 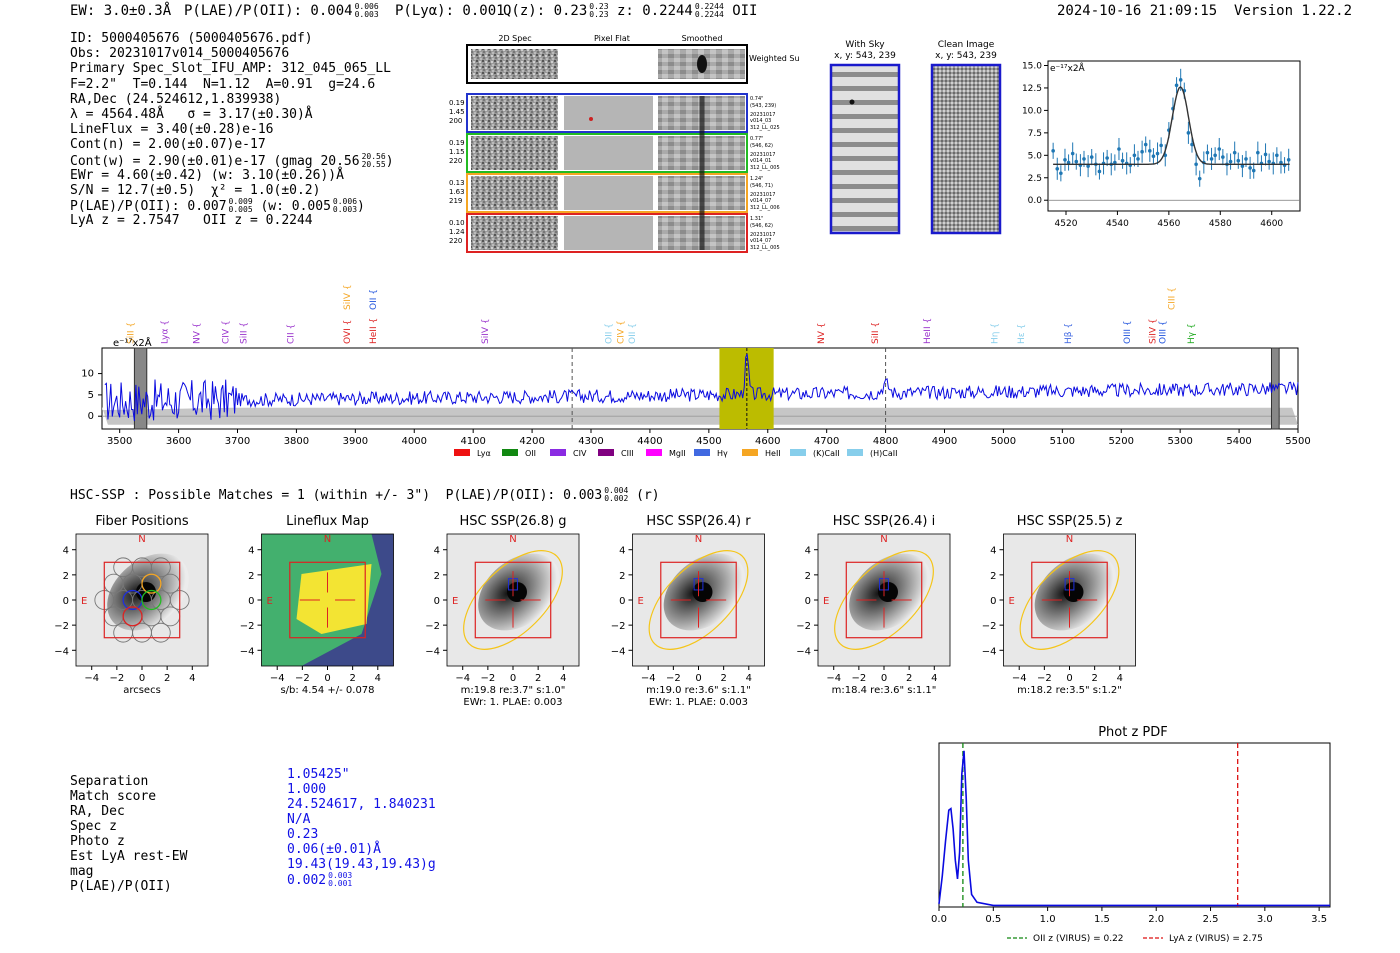 I want to click on imaging-ytick-label: −2, so click(x=618, y=626).